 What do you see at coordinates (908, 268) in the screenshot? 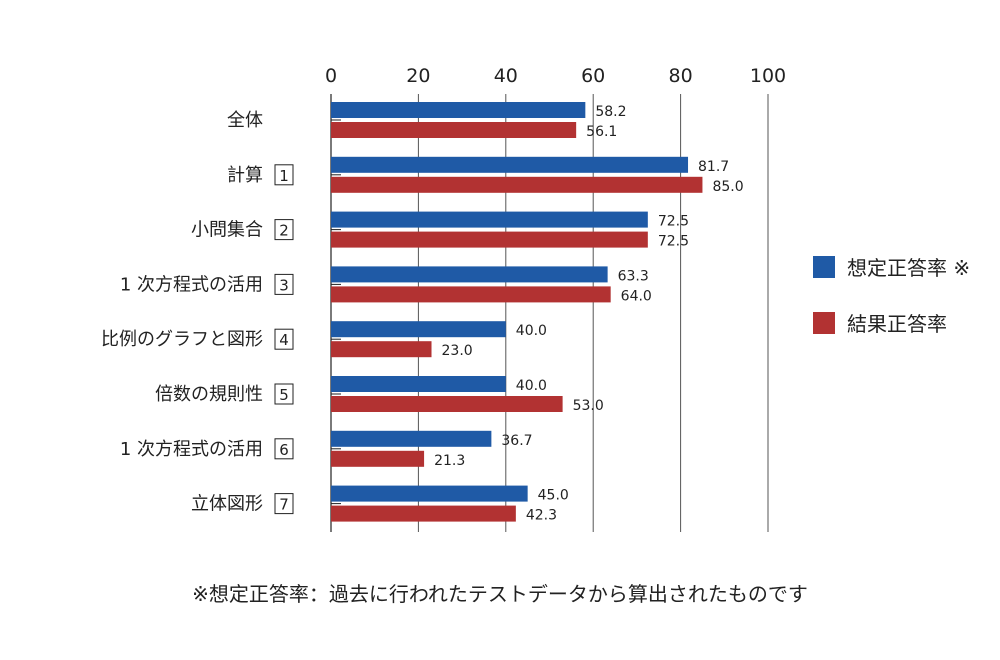
I see `legend-label: 想定正答率 ※` at bounding box center [908, 268].